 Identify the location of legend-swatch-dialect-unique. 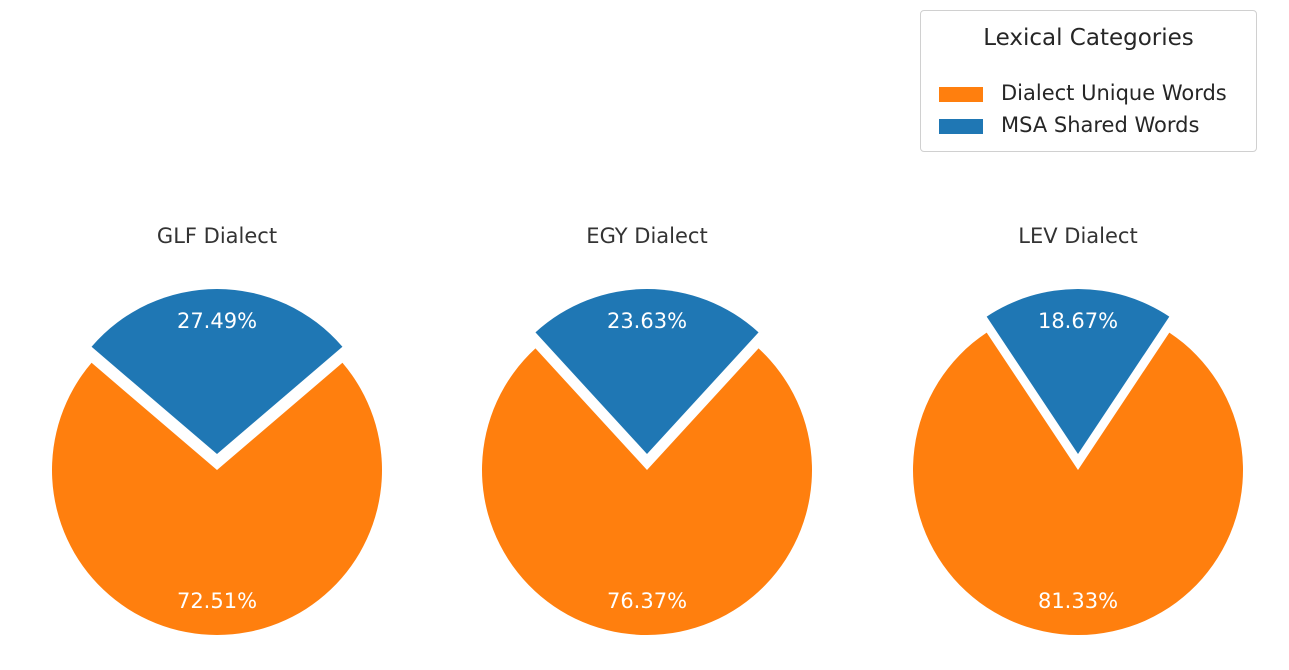
(961, 94).